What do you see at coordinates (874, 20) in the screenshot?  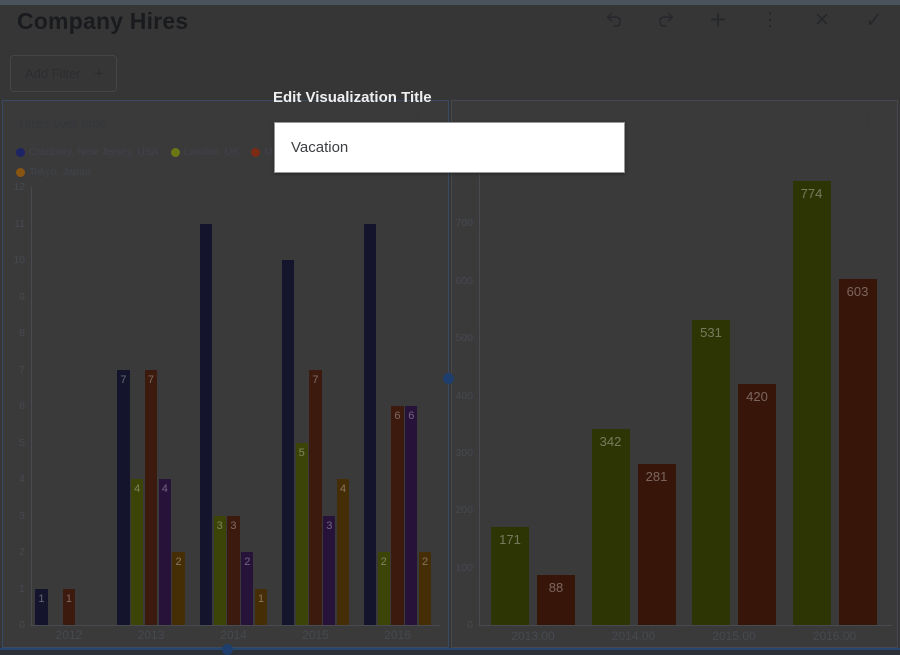 I see `confirm-icon: ✓` at bounding box center [874, 20].